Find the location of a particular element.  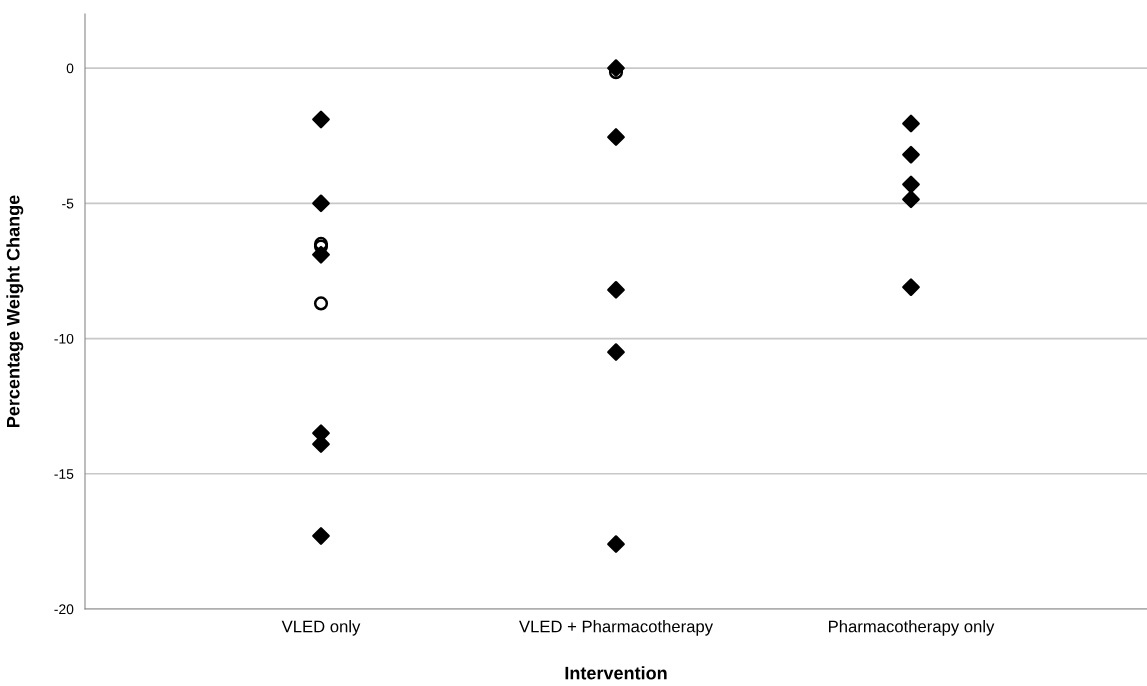

y-tick-label: -15 is located at coordinates (64, 474).